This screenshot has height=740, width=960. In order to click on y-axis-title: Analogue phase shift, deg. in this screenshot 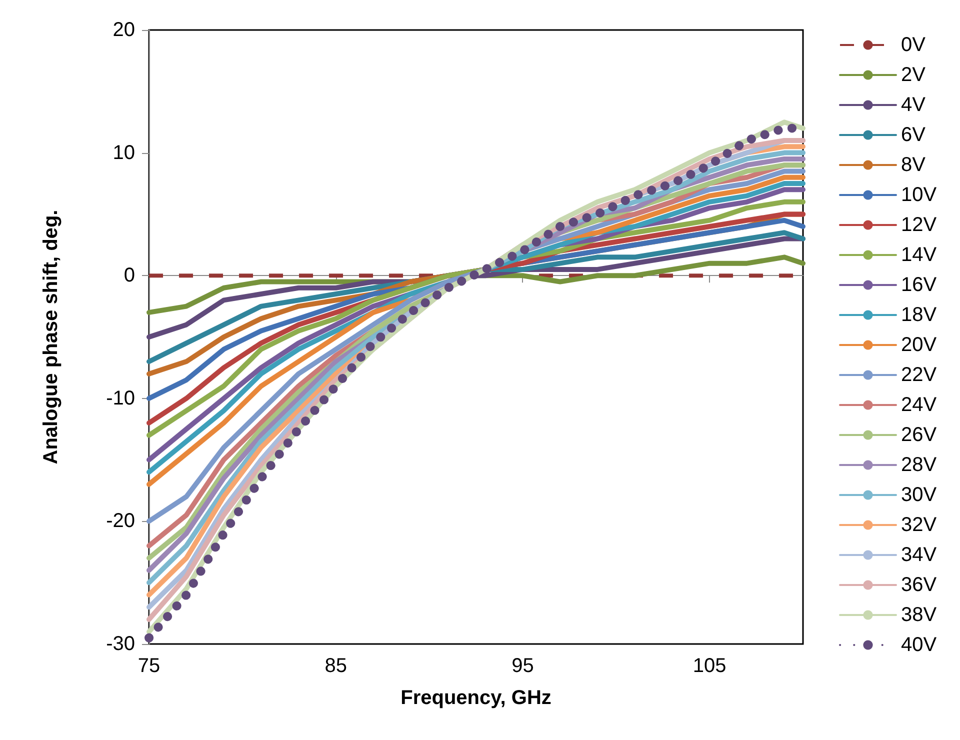, I will do `click(51, 337)`.